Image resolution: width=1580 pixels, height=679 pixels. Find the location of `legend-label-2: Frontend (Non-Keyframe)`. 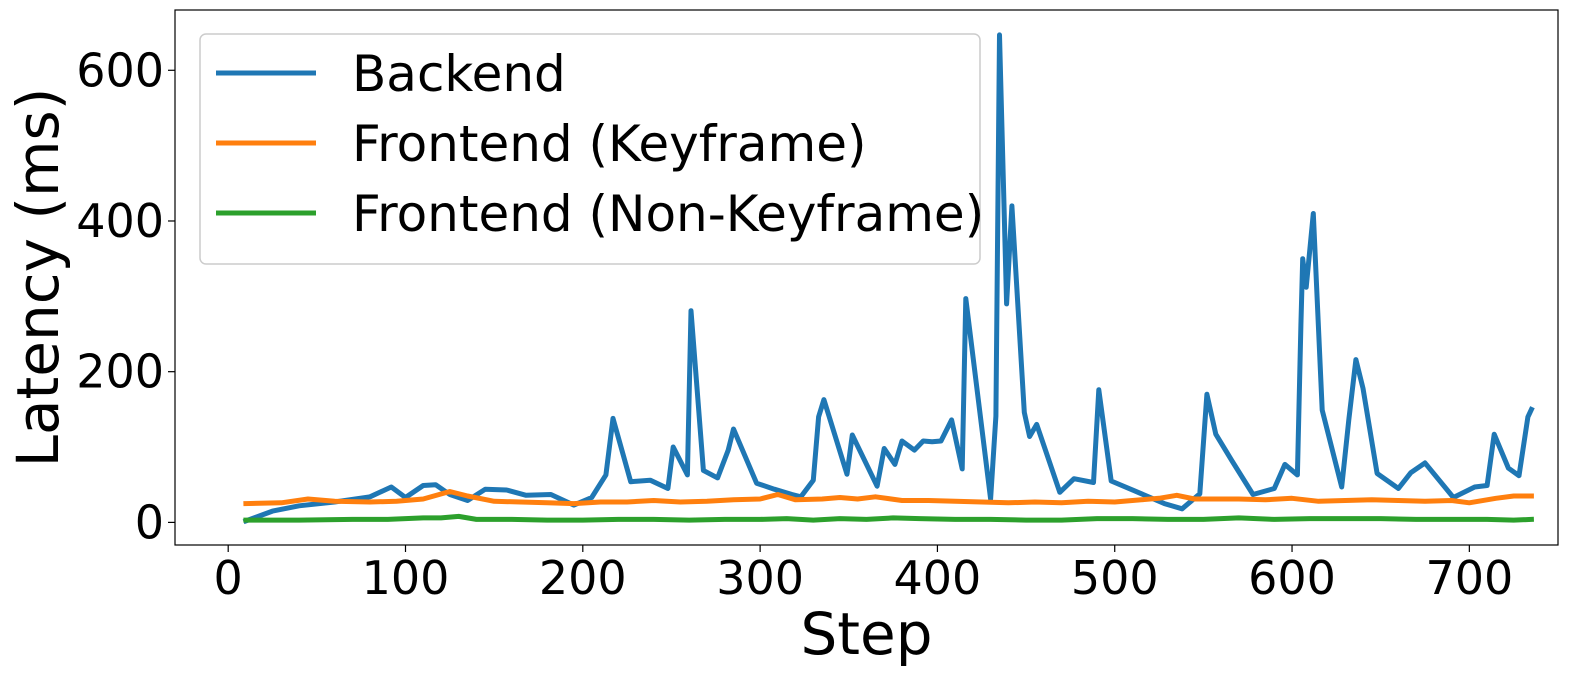

legend-label-2: Frontend (Non-Keyframe) is located at coordinates (668, 214).